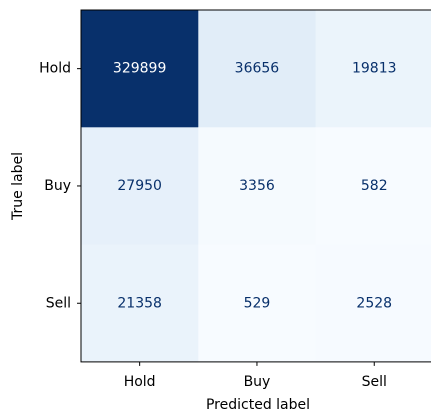 The height and width of the screenshot is (417, 431). What do you see at coordinates (374, 382) in the screenshot?
I see `x-tick-label: Sell` at bounding box center [374, 382].